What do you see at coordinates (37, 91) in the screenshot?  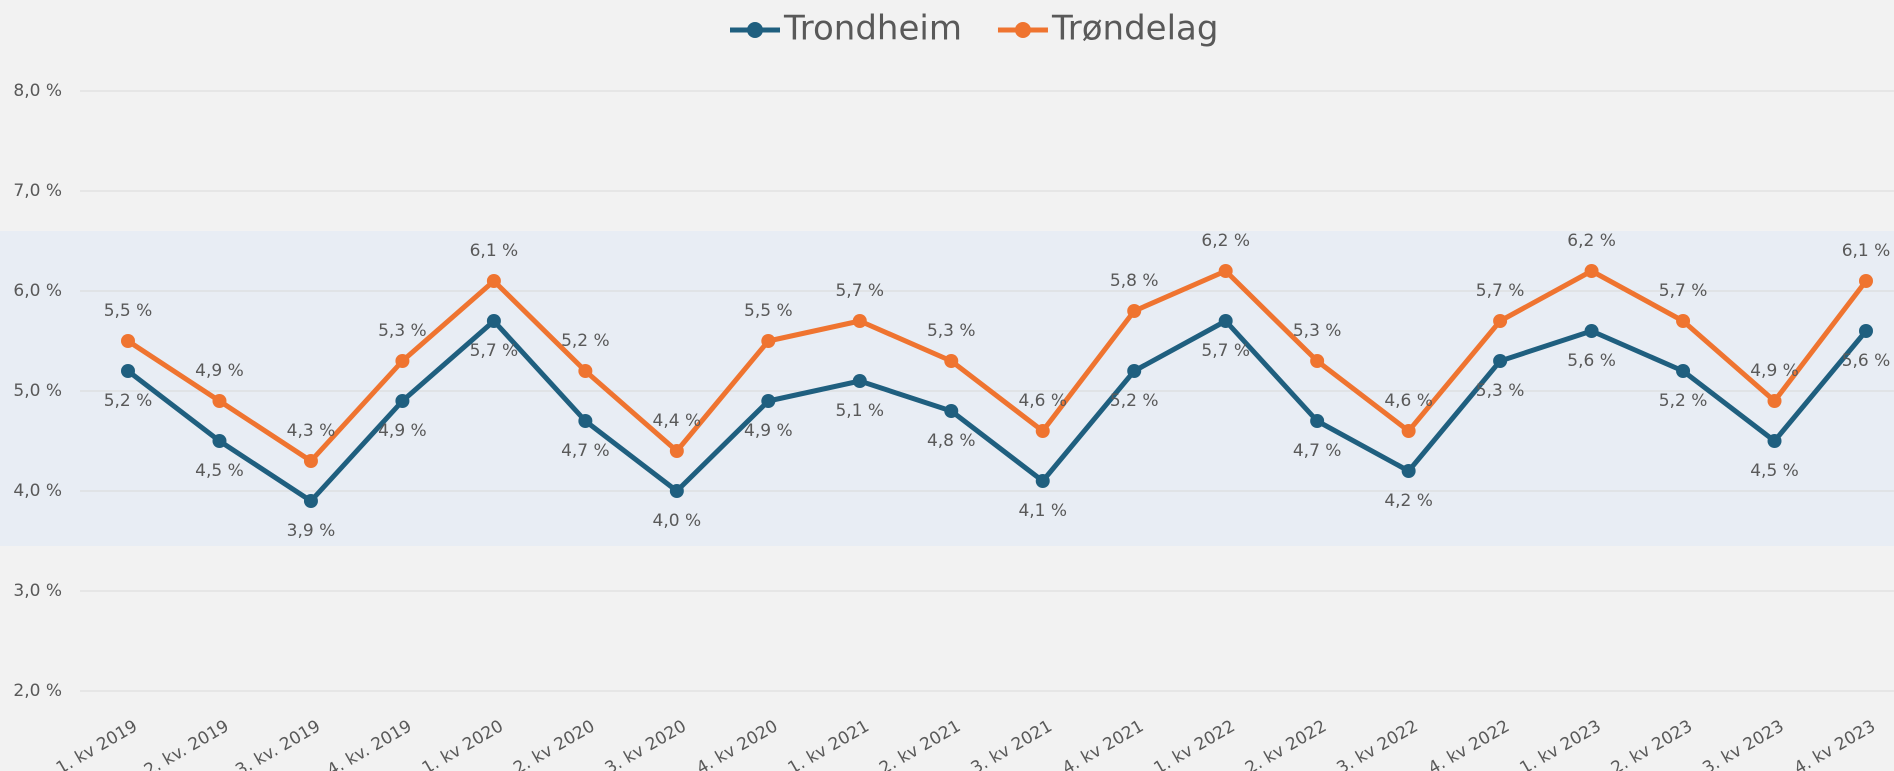 I see `y-tick-label: 8,0 %` at bounding box center [37, 91].